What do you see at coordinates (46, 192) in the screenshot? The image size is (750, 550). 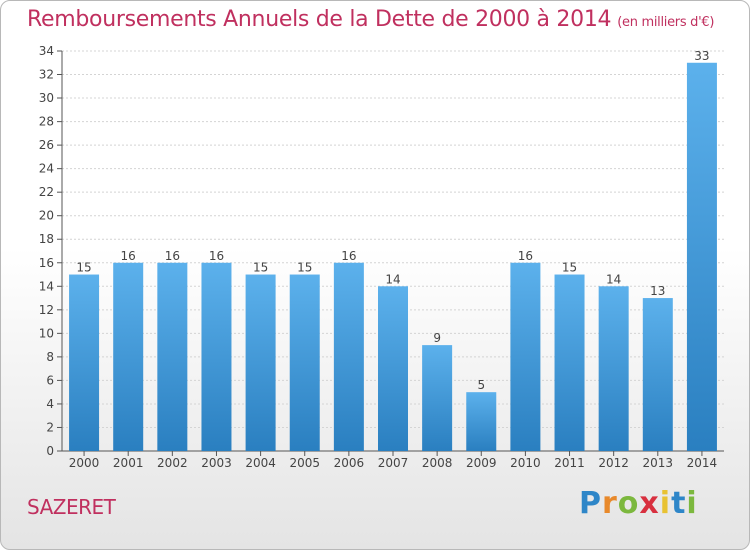 I see `y-tick-label: 22` at bounding box center [46, 192].